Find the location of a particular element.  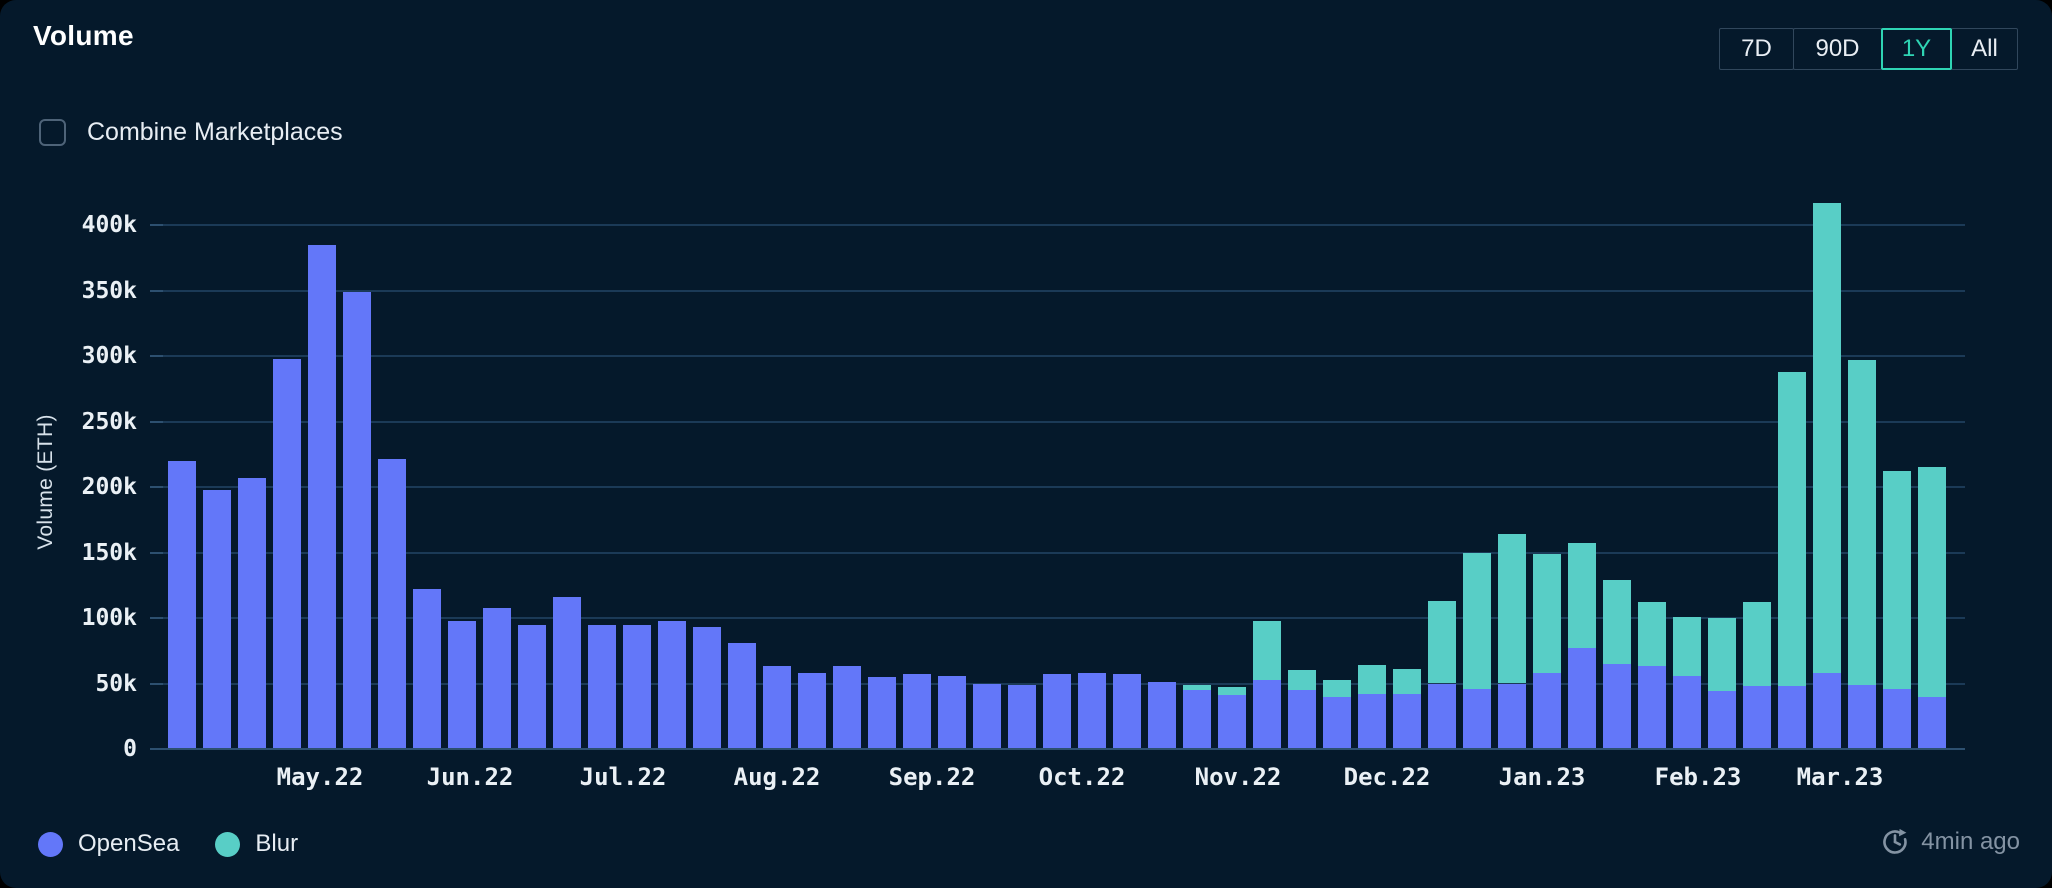

x-axis-label-Oct.22: Oct.22 is located at coordinates (1082, 777).